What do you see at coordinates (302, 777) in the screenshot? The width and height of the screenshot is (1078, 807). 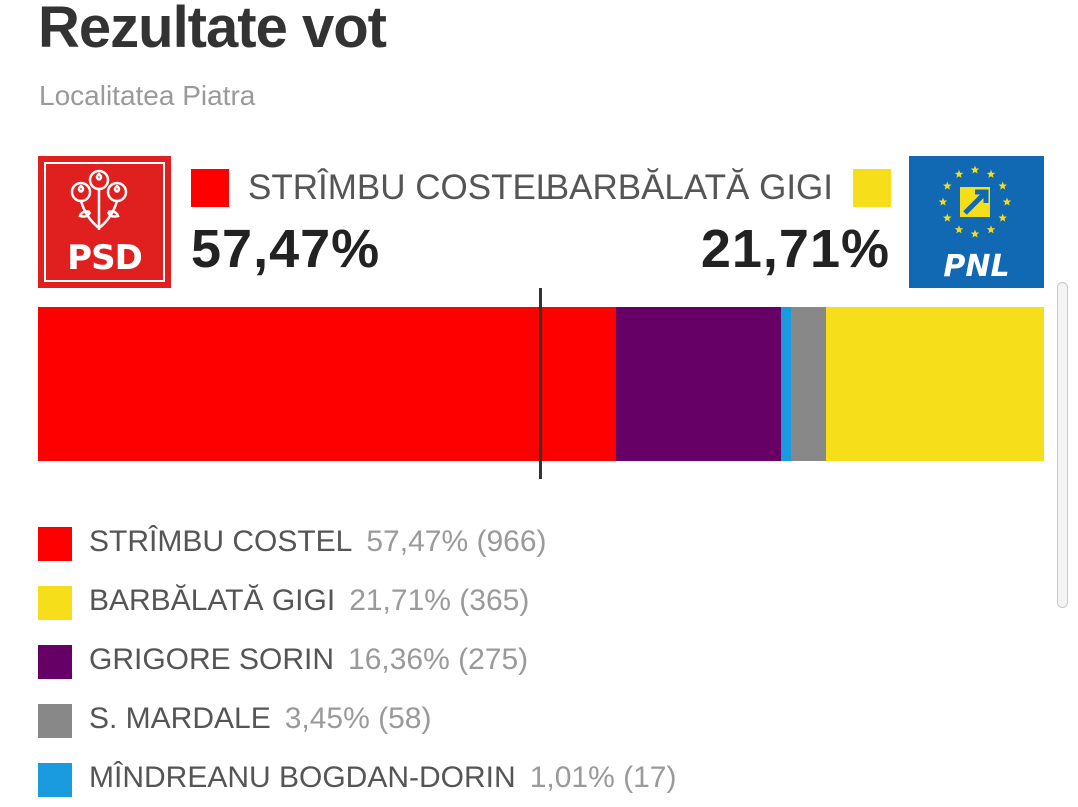 I see `legend-name: MÎNDREANU BOGDAN-DORIN` at bounding box center [302, 777].